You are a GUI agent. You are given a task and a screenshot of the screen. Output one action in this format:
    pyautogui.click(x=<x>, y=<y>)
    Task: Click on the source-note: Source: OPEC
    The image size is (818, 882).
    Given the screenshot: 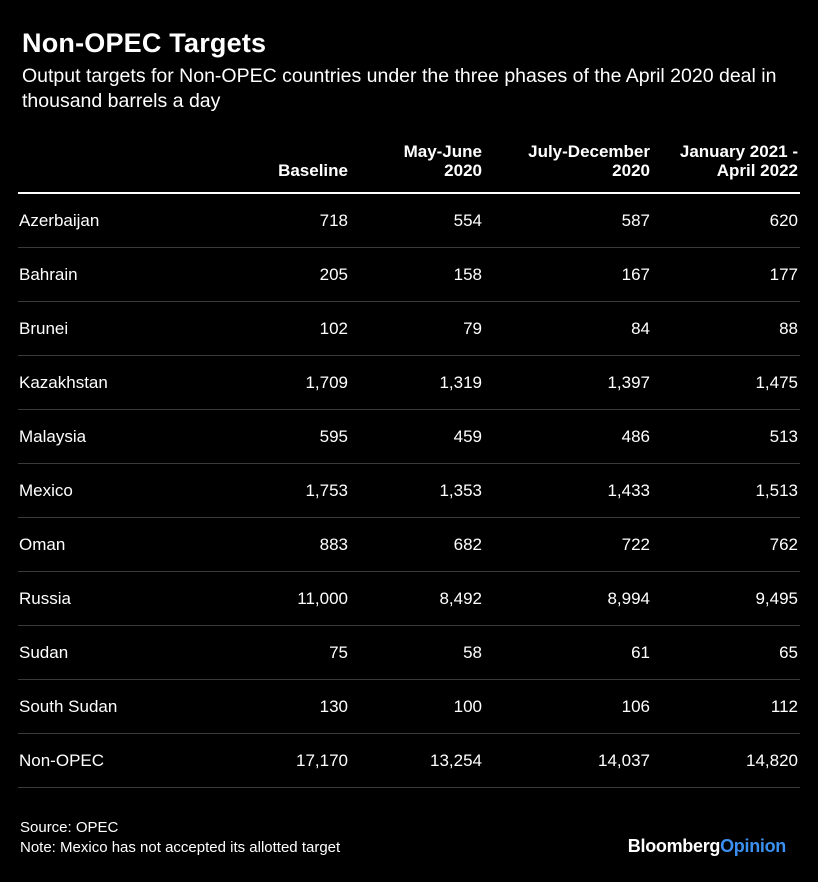 What is the action you would take?
    pyautogui.click(x=69, y=827)
    